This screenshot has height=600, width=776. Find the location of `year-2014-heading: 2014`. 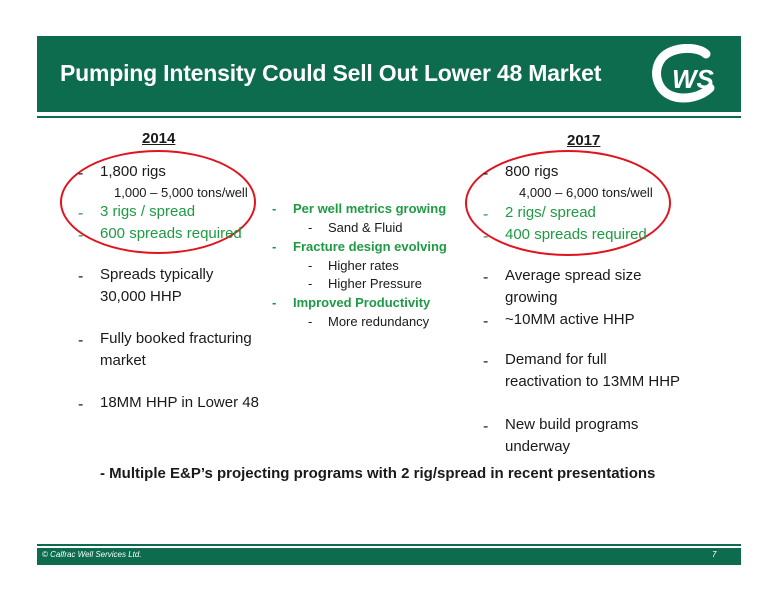

year-2014-heading: 2014 is located at coordinates (159, 138).